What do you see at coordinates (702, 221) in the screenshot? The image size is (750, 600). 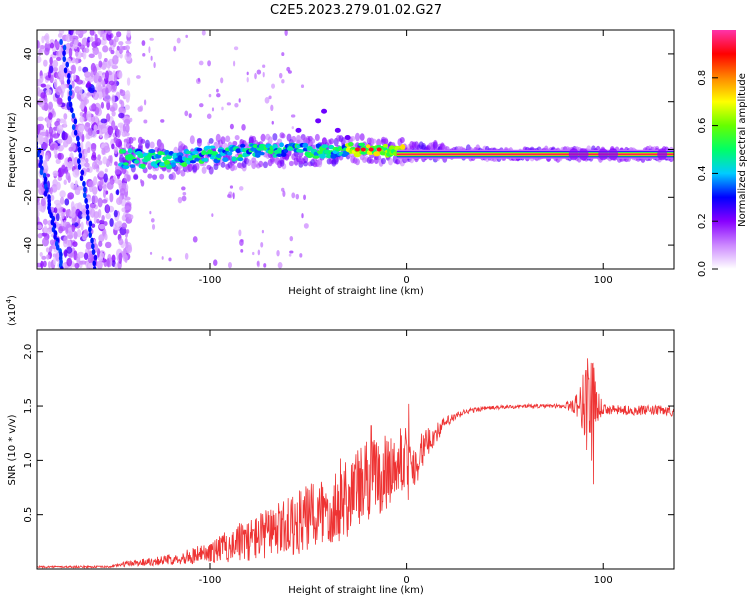 I see `colorbar-tick-label: 0.2` at bounding box center [702, 221].